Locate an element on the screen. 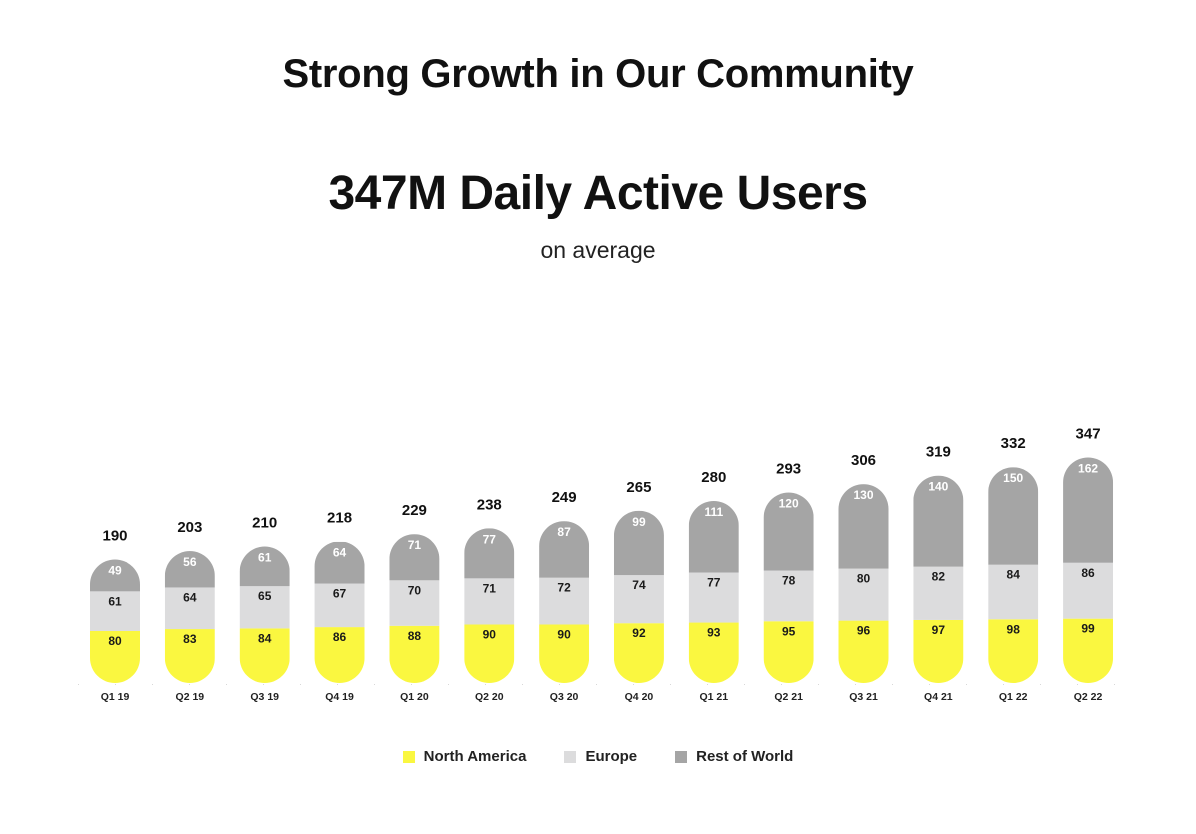 Image resolution: width=1196 pixels, height=834 pixels. legend-label-north-america: North America is located at coordinates (475, 756).